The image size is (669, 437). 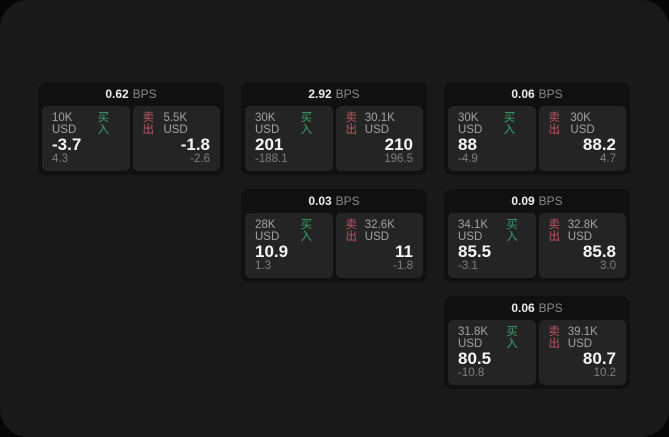 I want to click on buy-panel: 30K USD 买入 201 -188.1, so click(x=289, y=138).